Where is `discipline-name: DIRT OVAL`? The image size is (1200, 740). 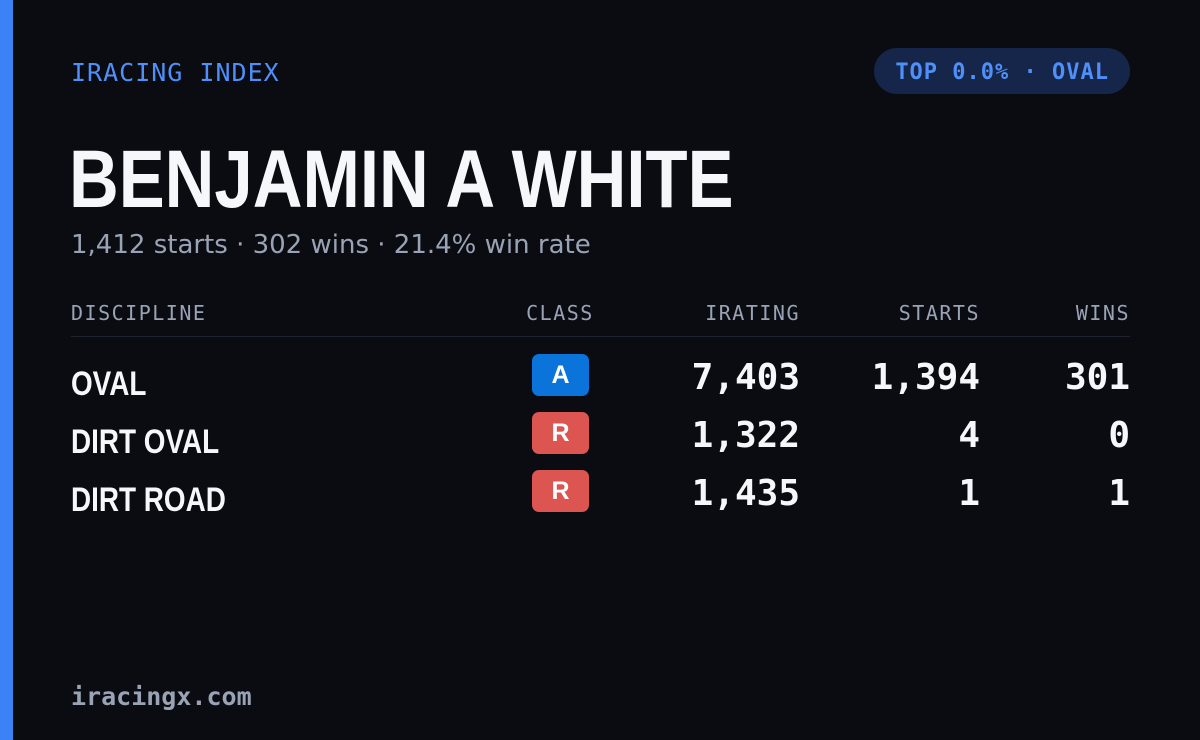
discipline-name: DIRT OVAL is located at coordinates (145, 442).